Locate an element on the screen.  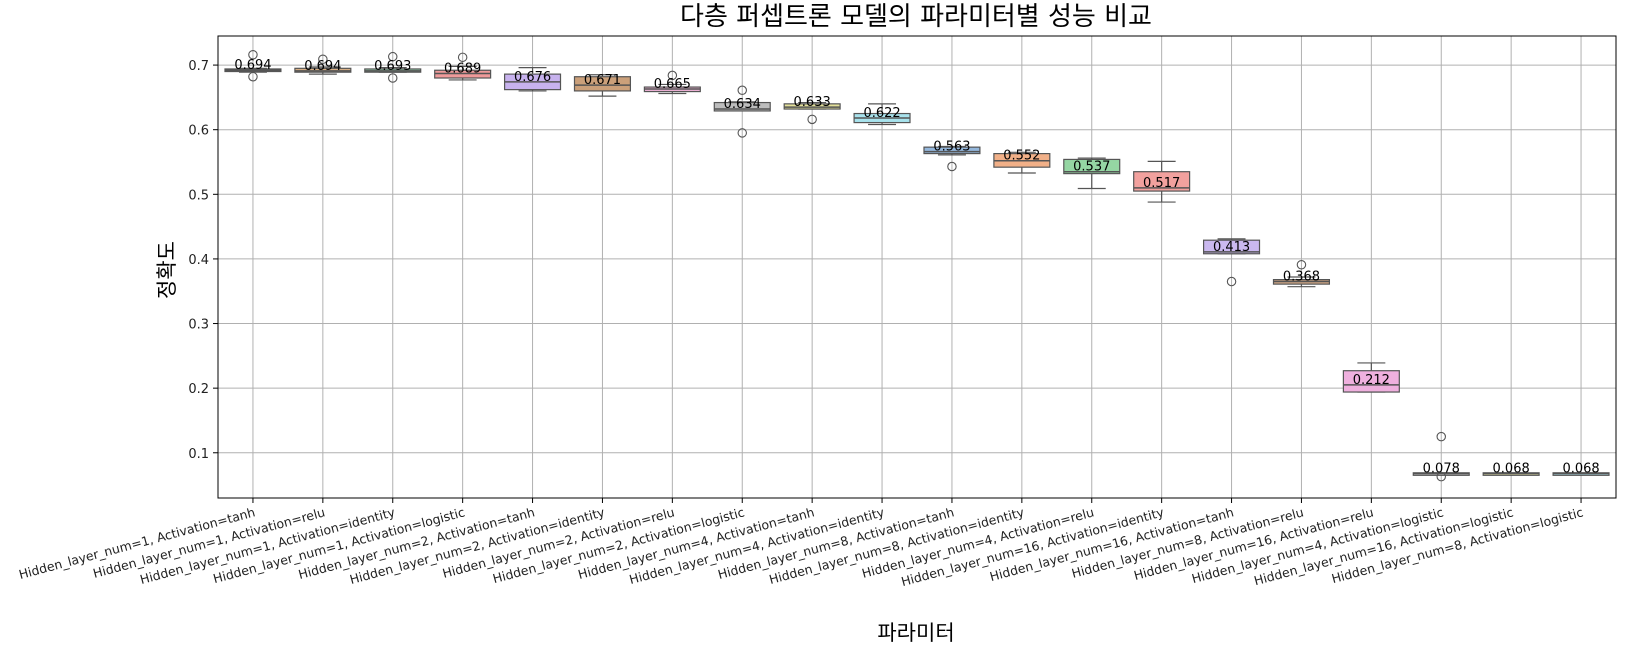
median-value-label: 0.517 is located at coordinates (1161, 183).